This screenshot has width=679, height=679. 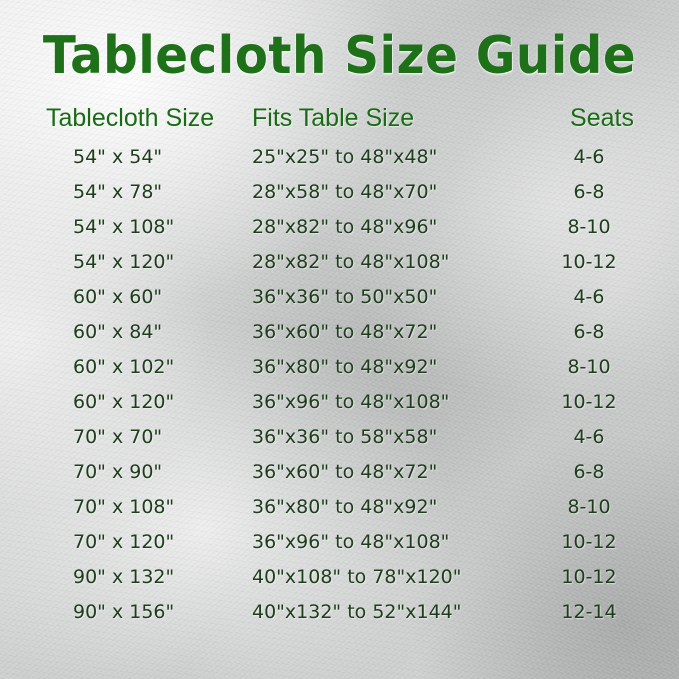 I want to click on table-row: 60" x 84" 36"x60" to 48"x72" 6-8, so click(x=339, y=338).